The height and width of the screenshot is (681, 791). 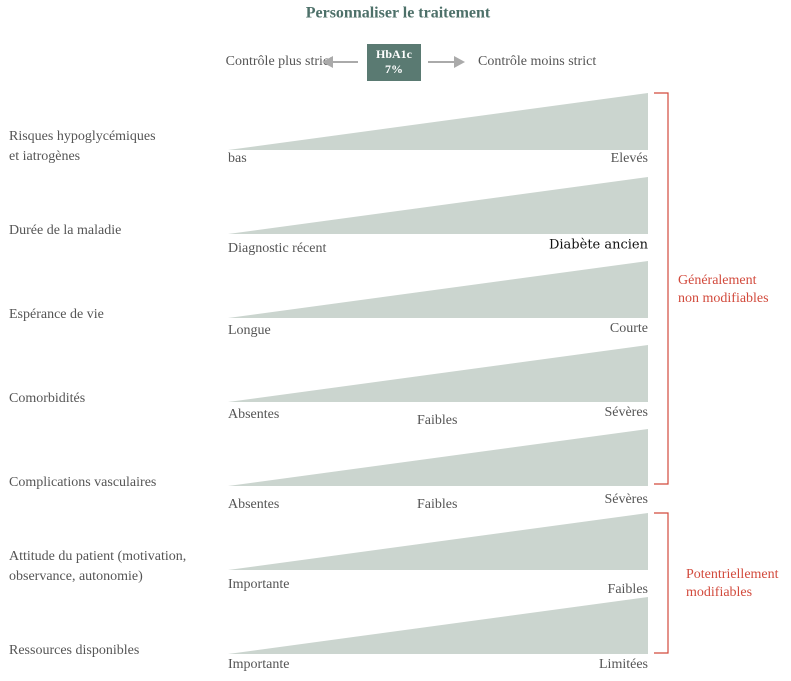 I want to click on row-label: observance, autonomie), so click(x=76, y=576).